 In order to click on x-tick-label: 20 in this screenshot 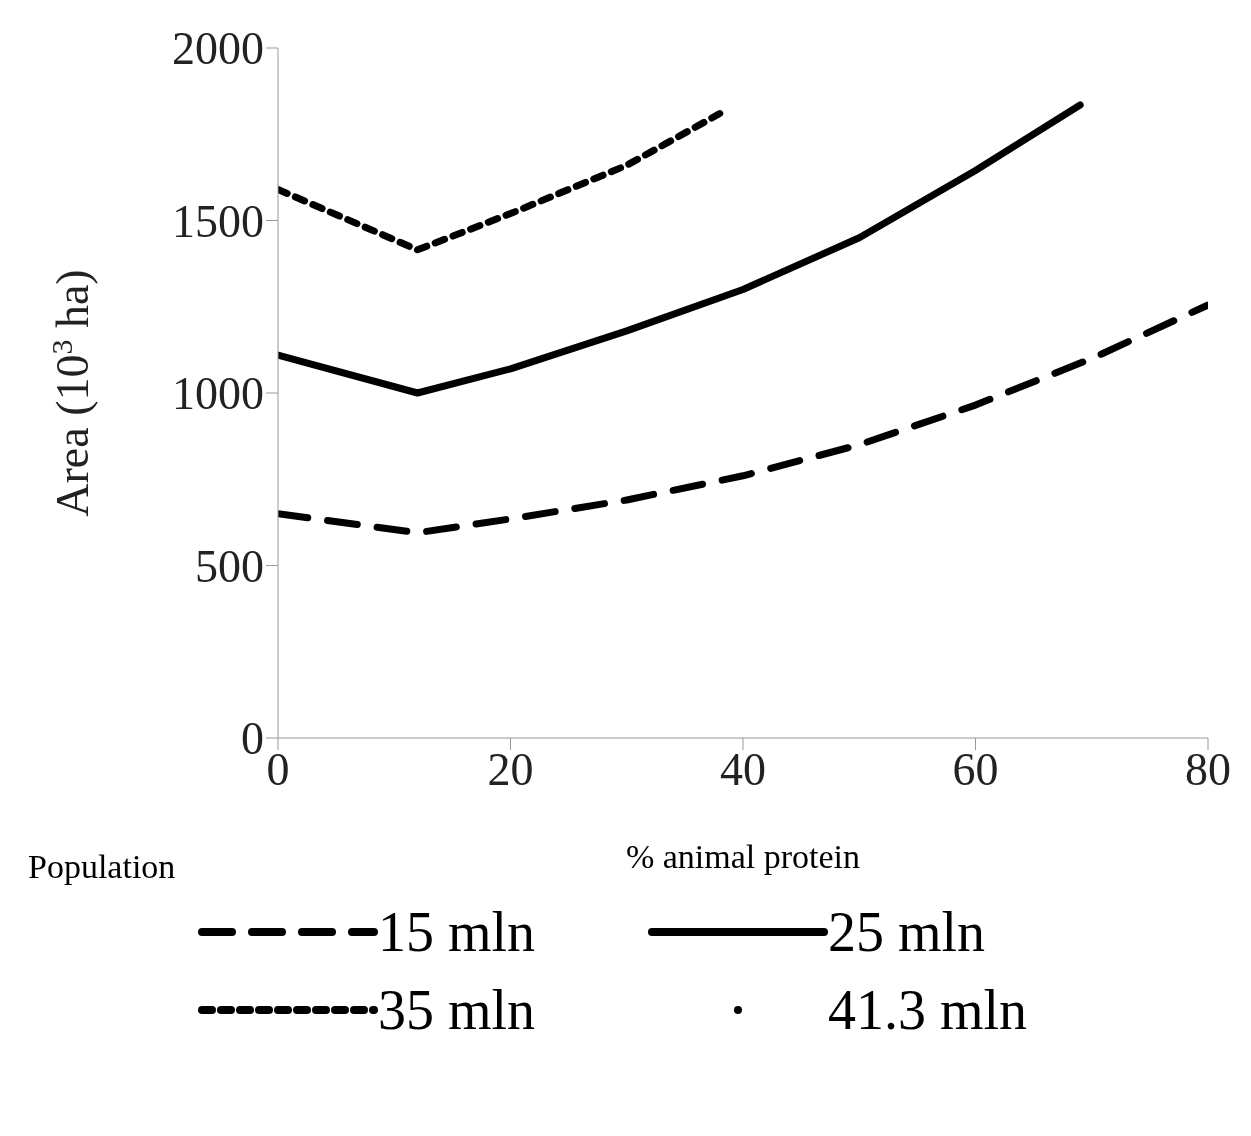, I will do `click(510, 769)`.